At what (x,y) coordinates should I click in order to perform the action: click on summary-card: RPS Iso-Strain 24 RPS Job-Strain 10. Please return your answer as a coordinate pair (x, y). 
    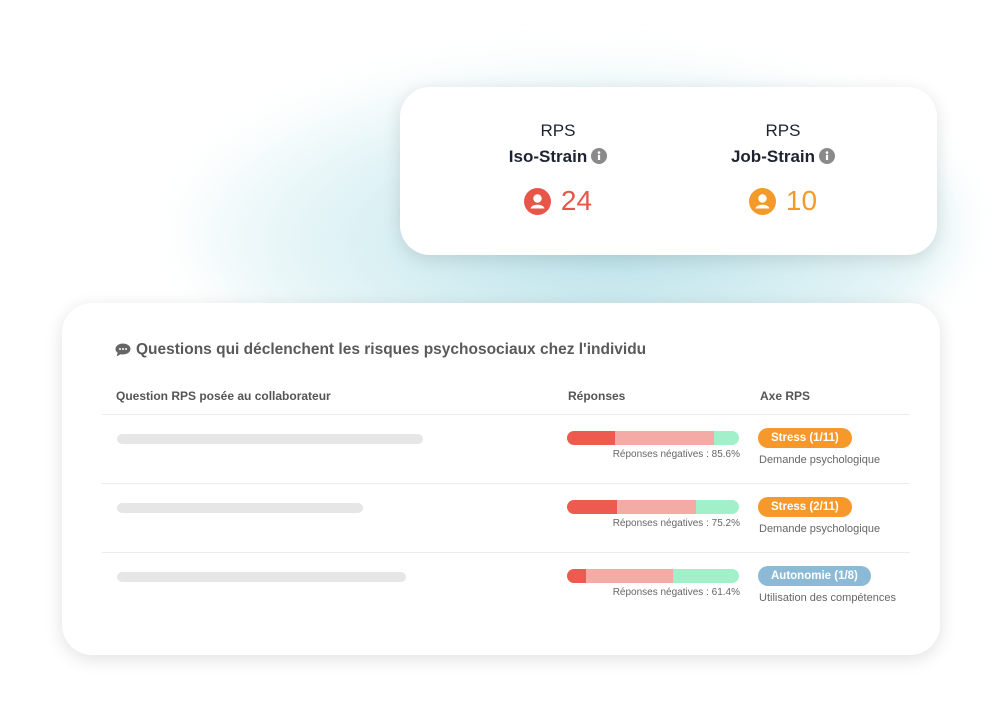
    Looking at the image, I should click on (668, 171).